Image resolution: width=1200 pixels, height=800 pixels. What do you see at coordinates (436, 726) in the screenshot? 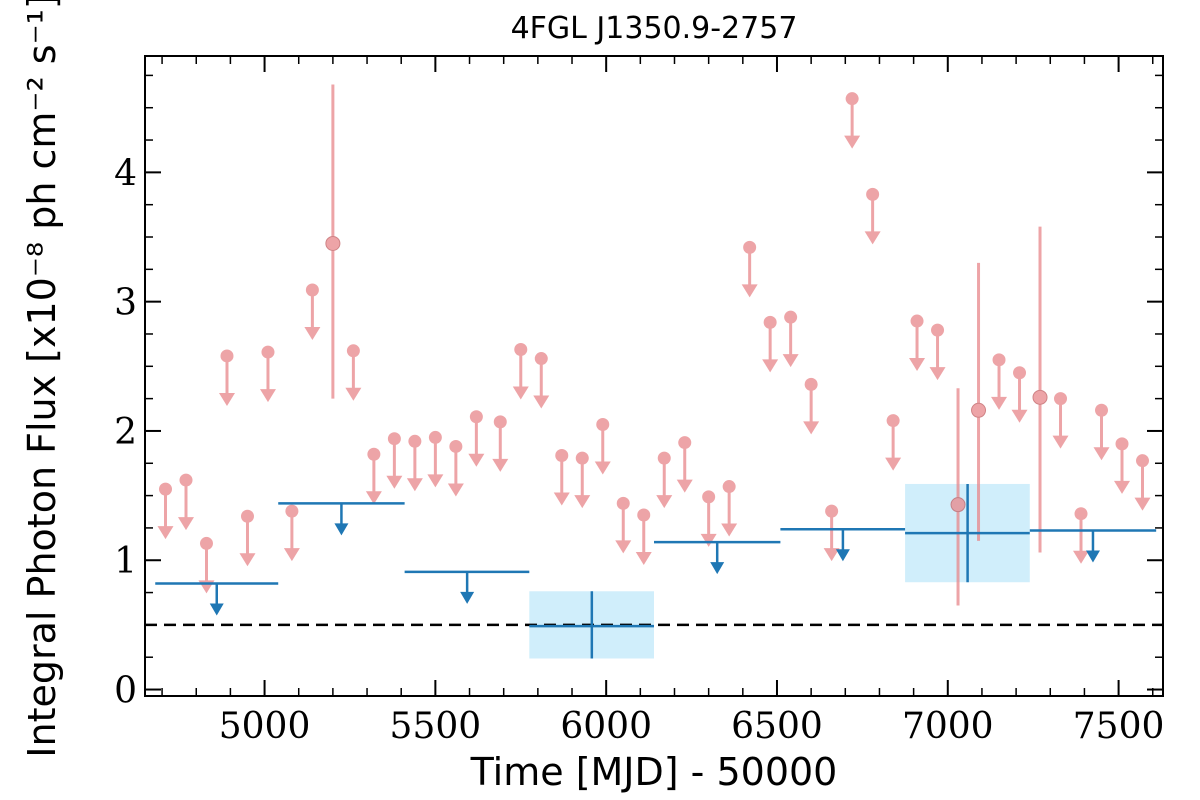
I see `x-tick-label: 5500` at bounding box center [436, 726].